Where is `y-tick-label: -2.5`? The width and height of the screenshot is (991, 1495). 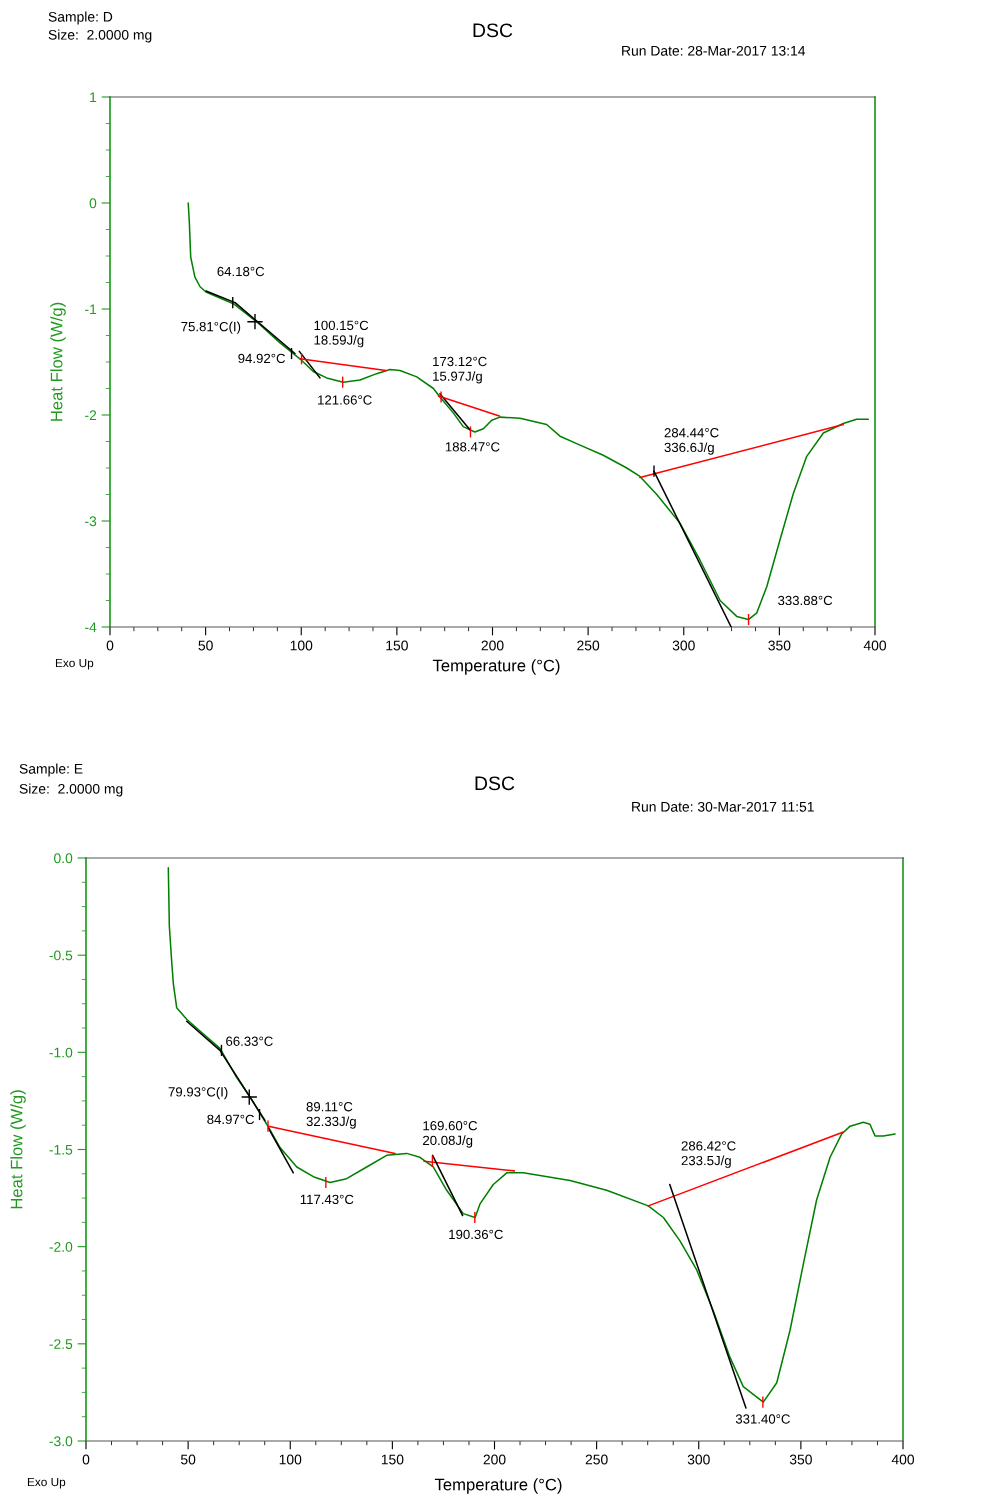 y-tick-label: -2.5 is located at coordinates (61, 1344).